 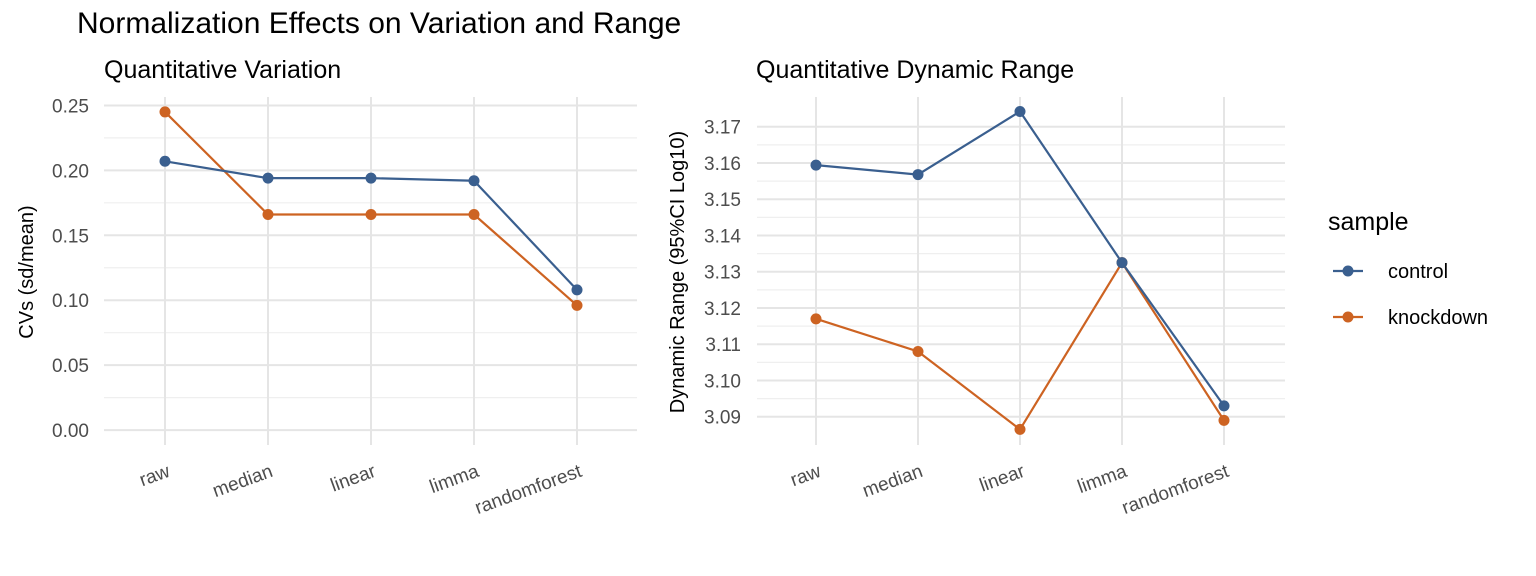 I want to click on legend-item-control: control, so click(x=1390, y=272).